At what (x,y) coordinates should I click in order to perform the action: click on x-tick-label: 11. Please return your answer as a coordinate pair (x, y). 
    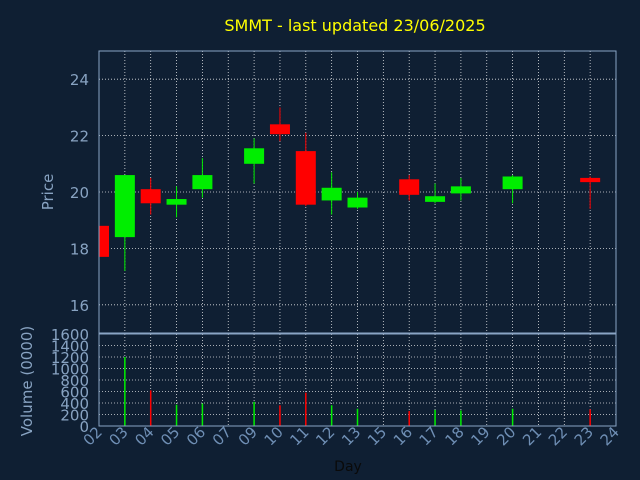
    Looking at the image, I should click on (299, 436).